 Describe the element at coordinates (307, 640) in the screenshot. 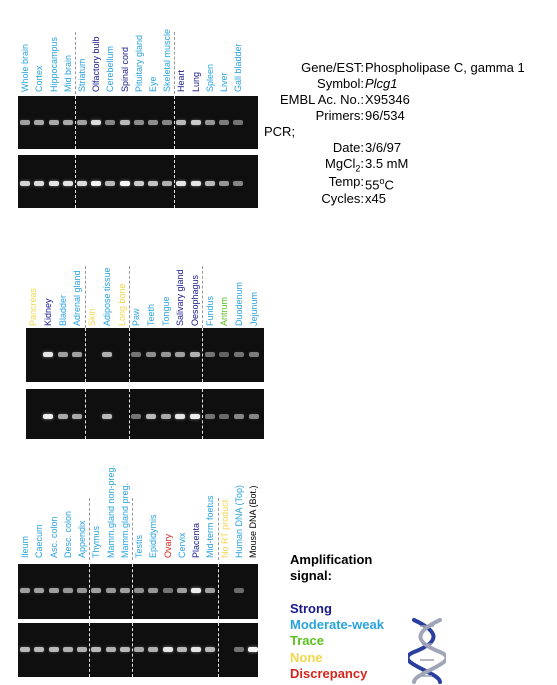

I see `legend-trace: Trace` at that location.